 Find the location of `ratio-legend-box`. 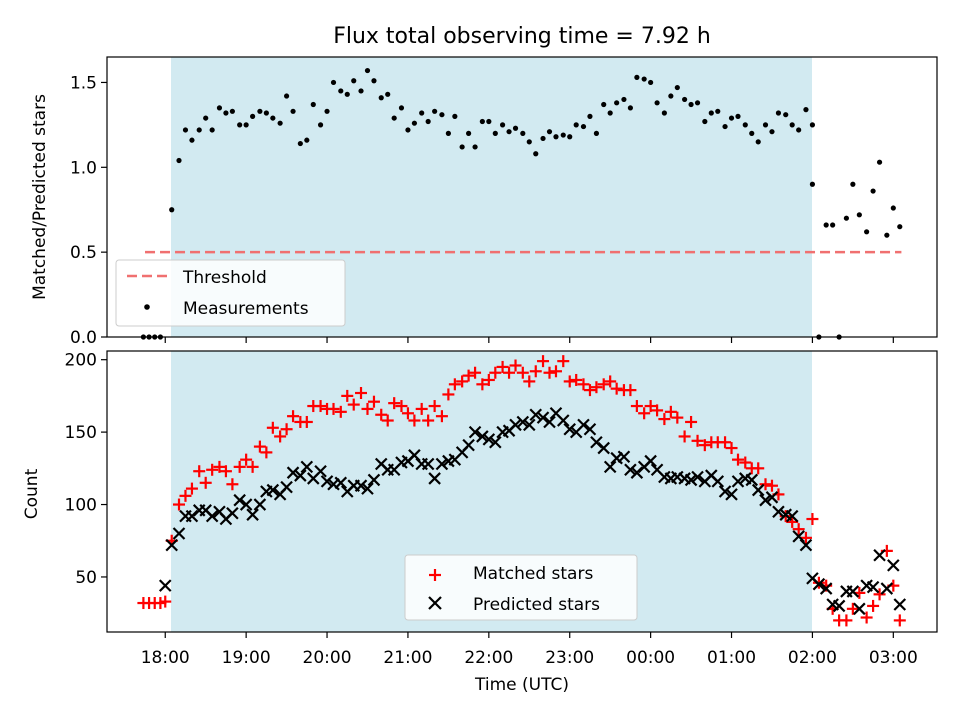

ratio-legend-box is located at coordinates (230, 293).